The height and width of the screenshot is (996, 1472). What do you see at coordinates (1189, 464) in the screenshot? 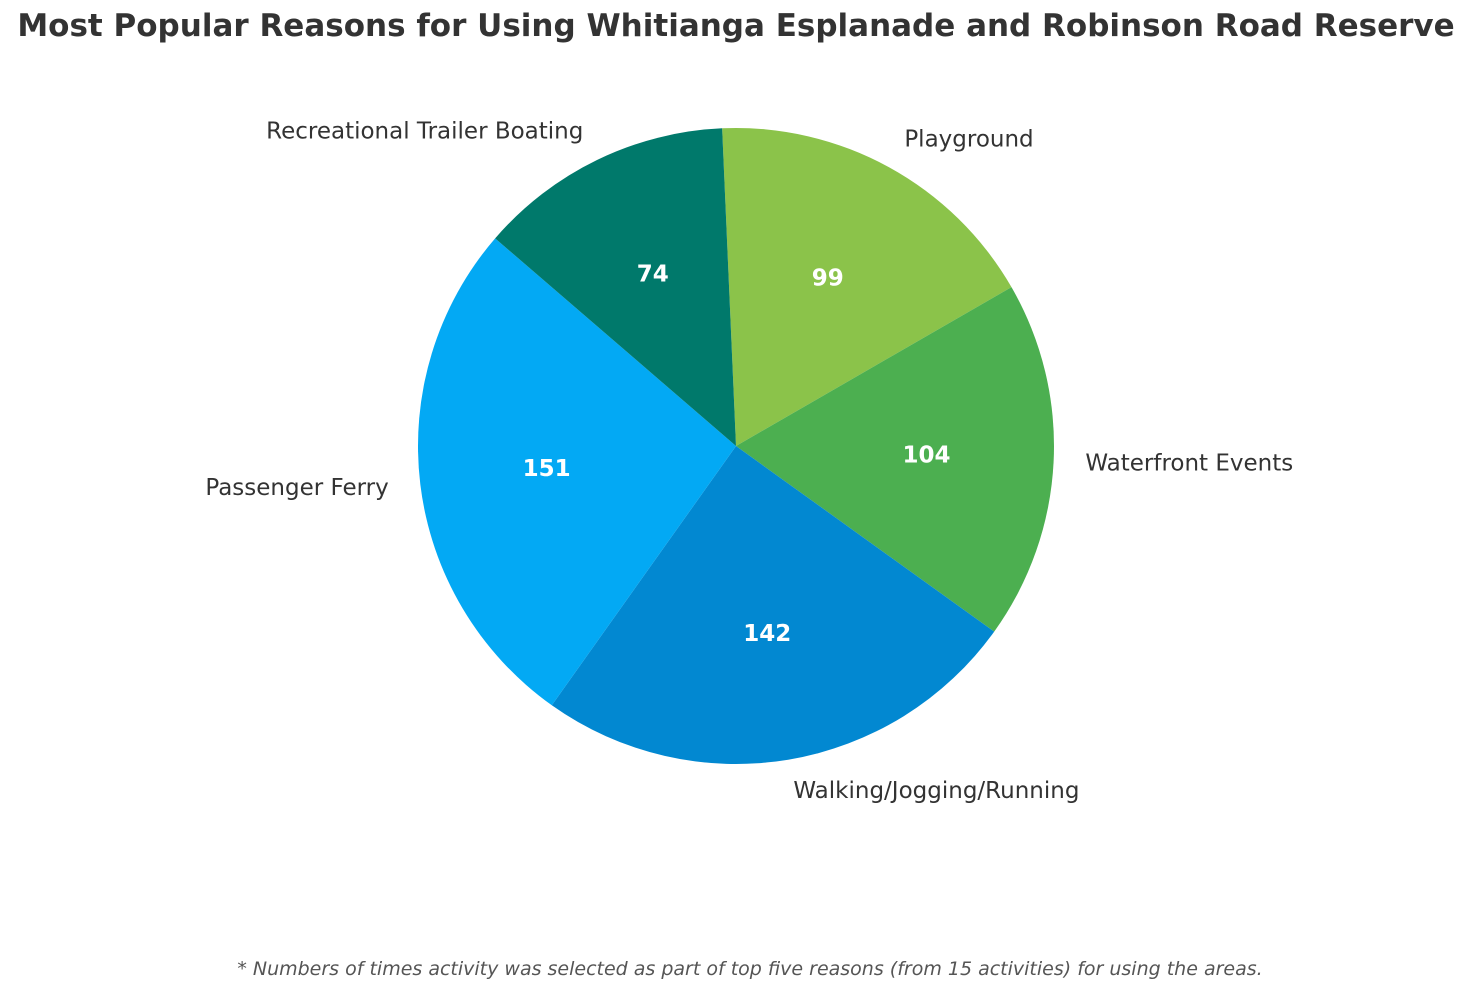
I see `slice-label-waterfront-events: Waterfront Events` at bounding box center [1189, 464].